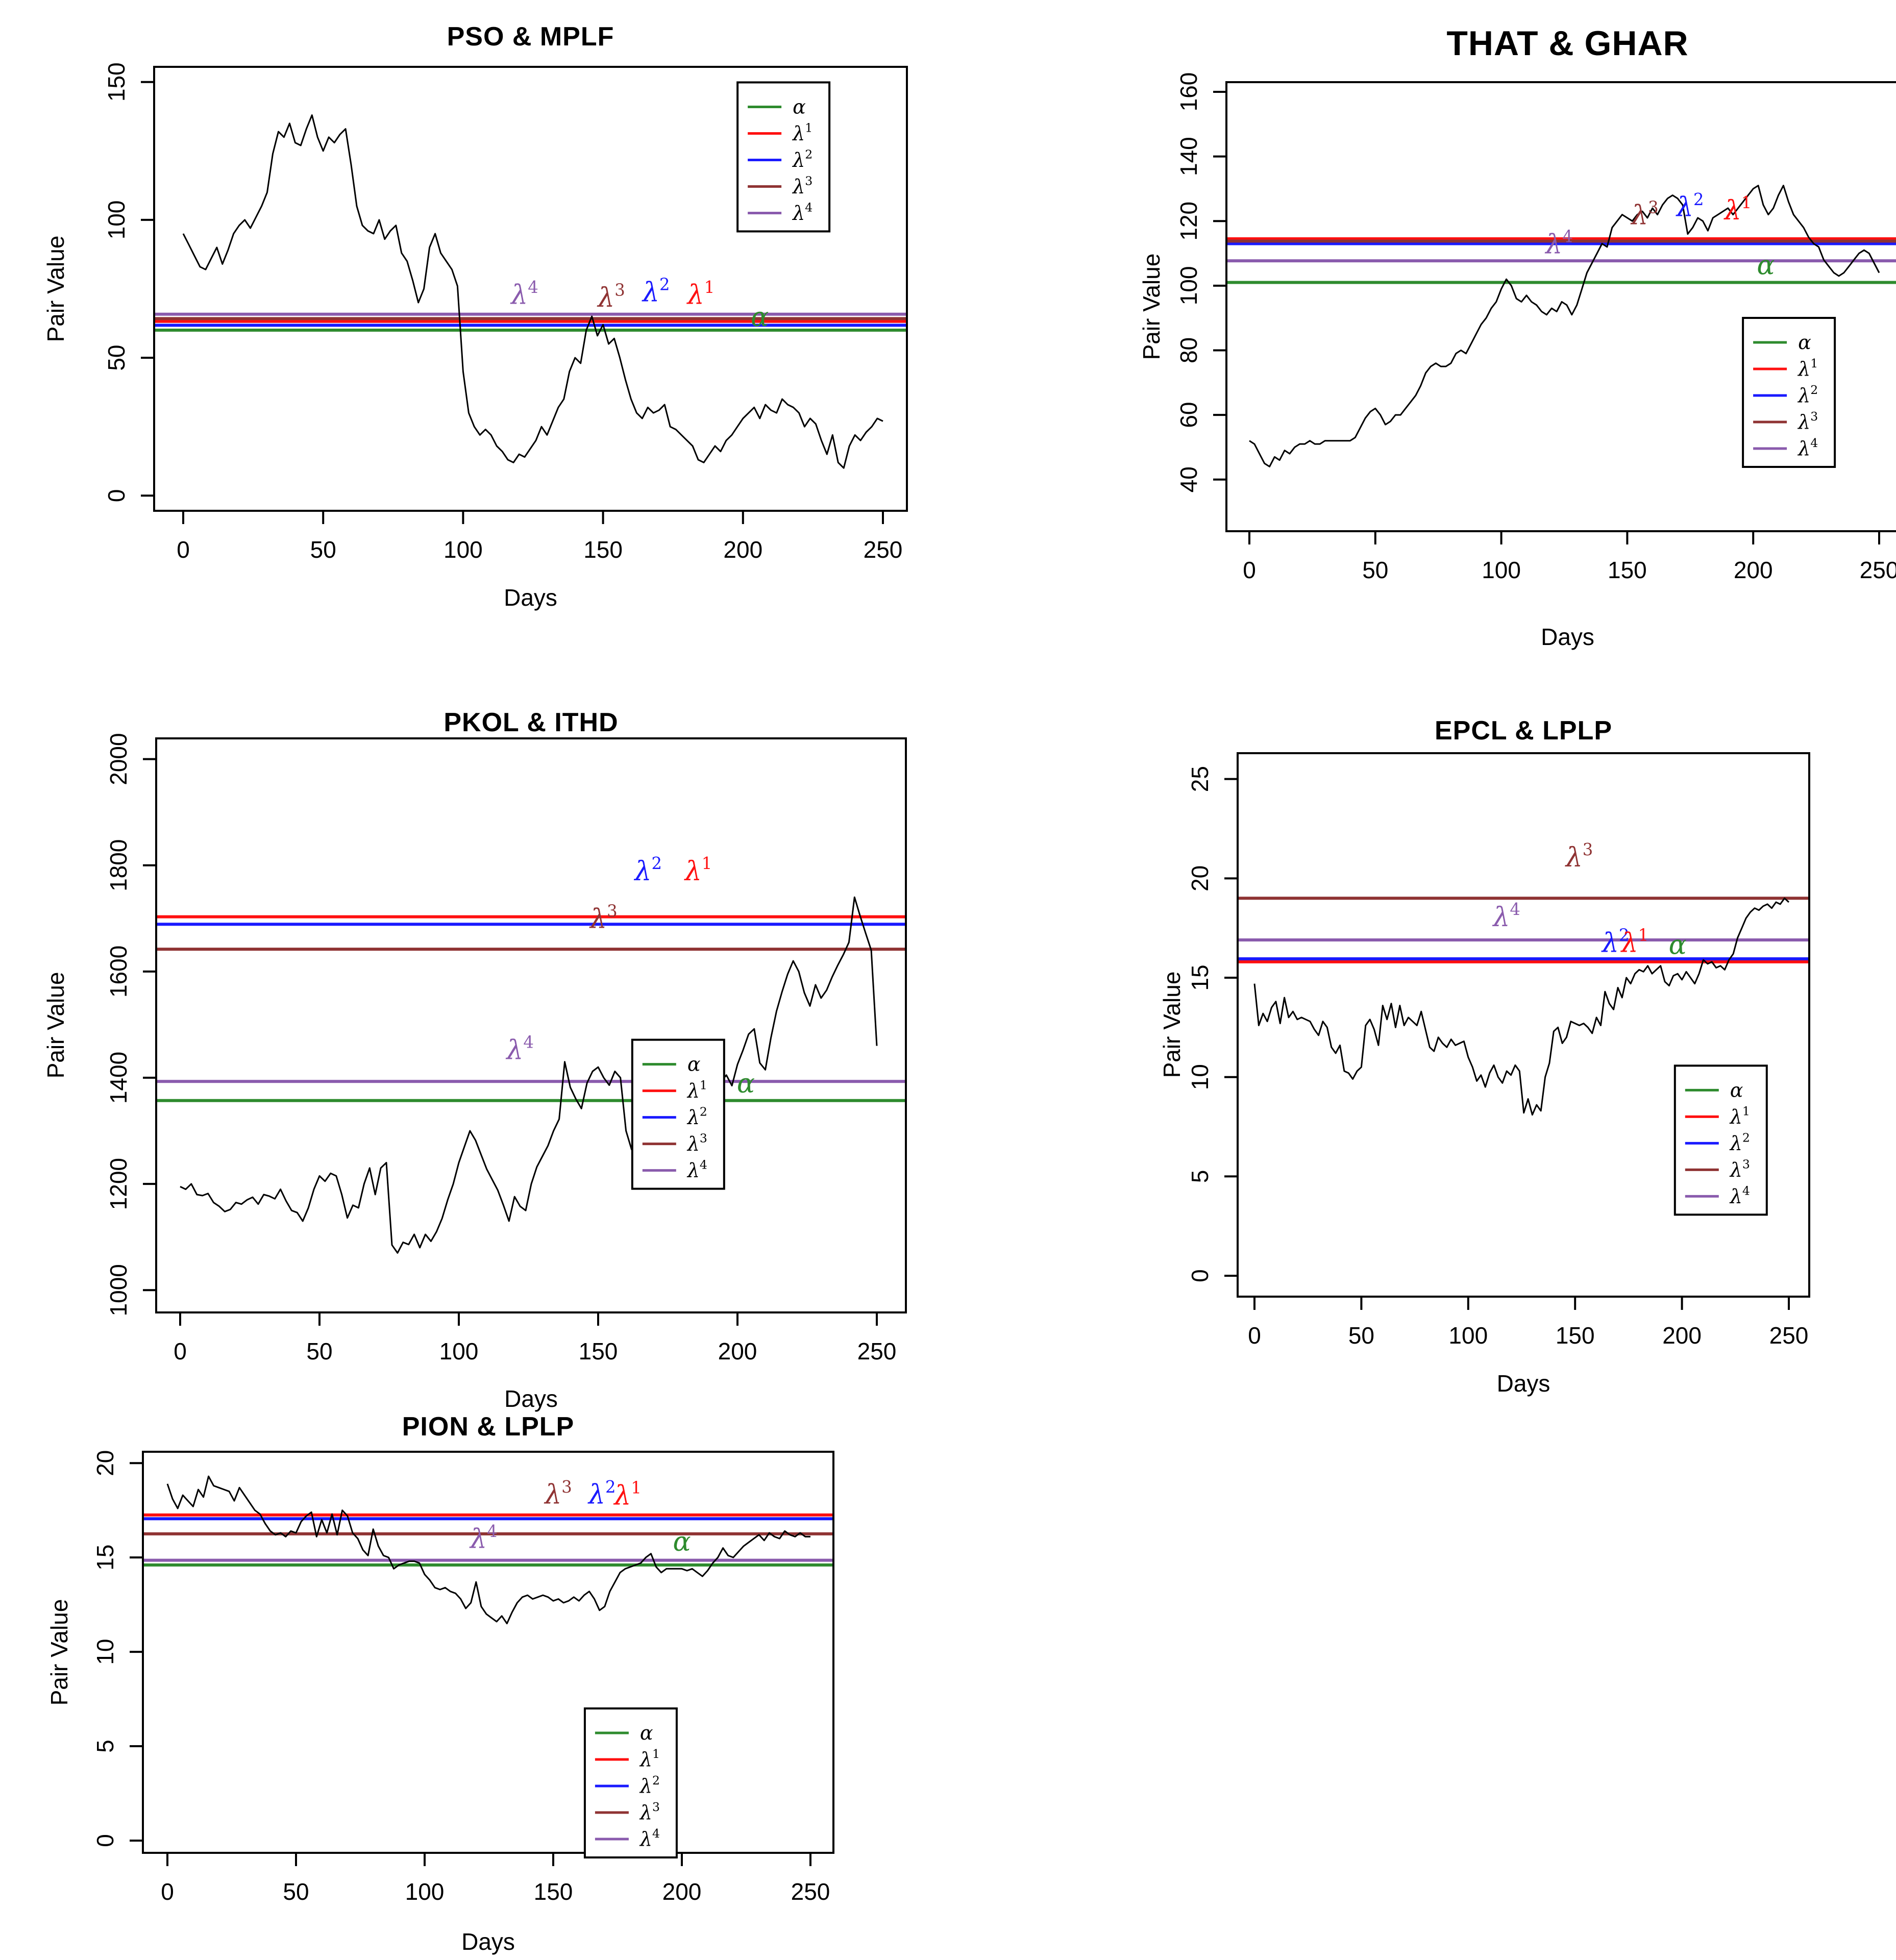 Image resolution: width=1896 pixels, height=1960 pixels. Describe the element at coordinates (489, 1427) in the screenshot. I see `page-title: PION & LPLP` at that location.